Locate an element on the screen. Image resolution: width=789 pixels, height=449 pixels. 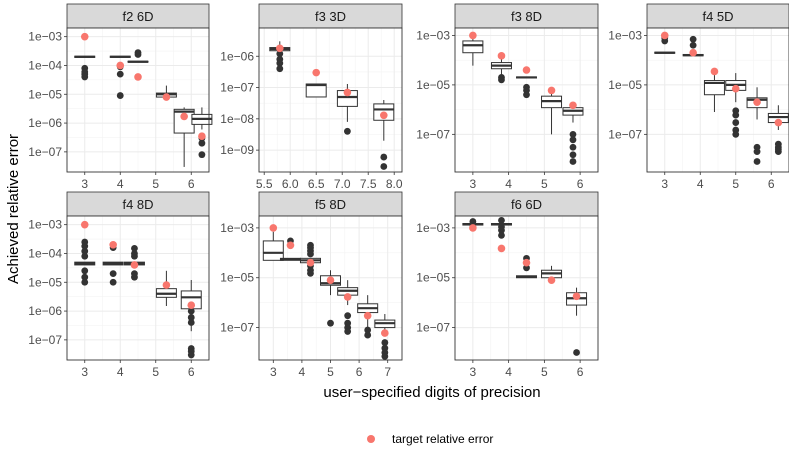
x-tick-label: 7.0 is located at coordinates (342, 184).